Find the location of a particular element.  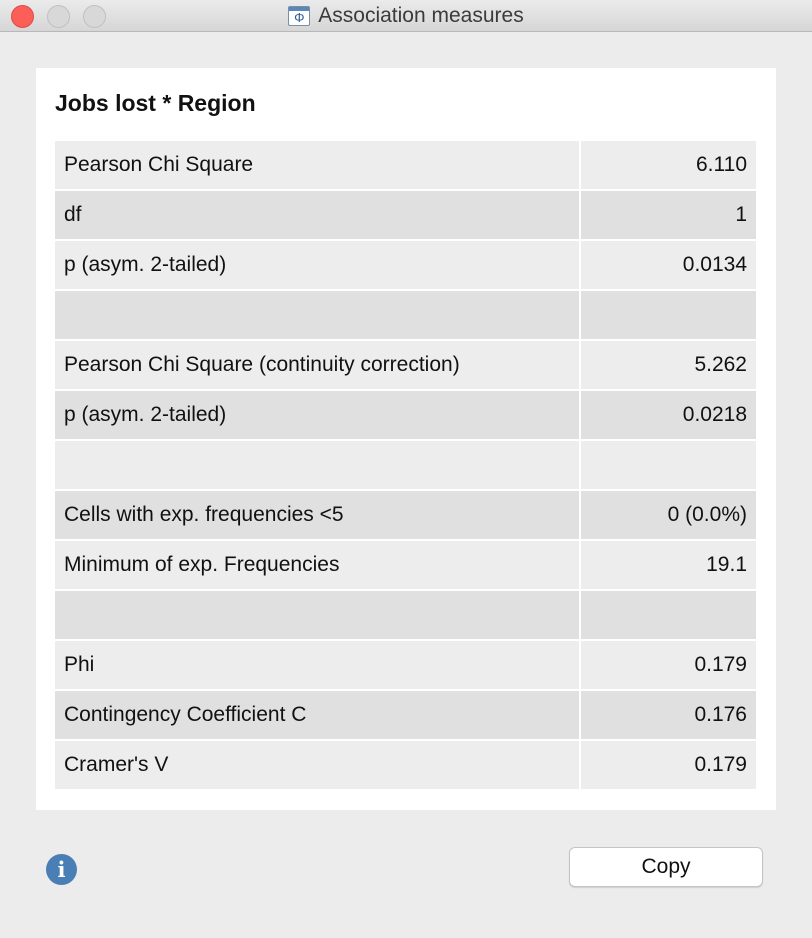

row-label: Cramer's V is located at coordinates (318, 765).